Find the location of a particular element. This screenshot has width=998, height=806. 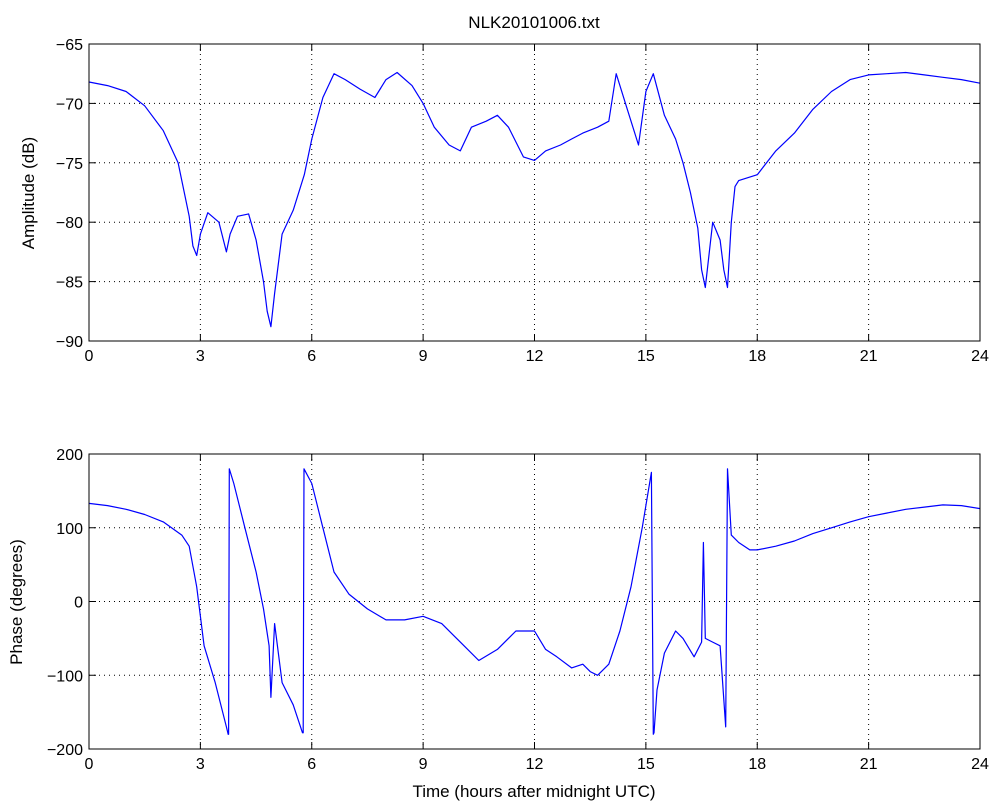

amplitude-ytick-label: −85 is located at coordinates (69, 283).